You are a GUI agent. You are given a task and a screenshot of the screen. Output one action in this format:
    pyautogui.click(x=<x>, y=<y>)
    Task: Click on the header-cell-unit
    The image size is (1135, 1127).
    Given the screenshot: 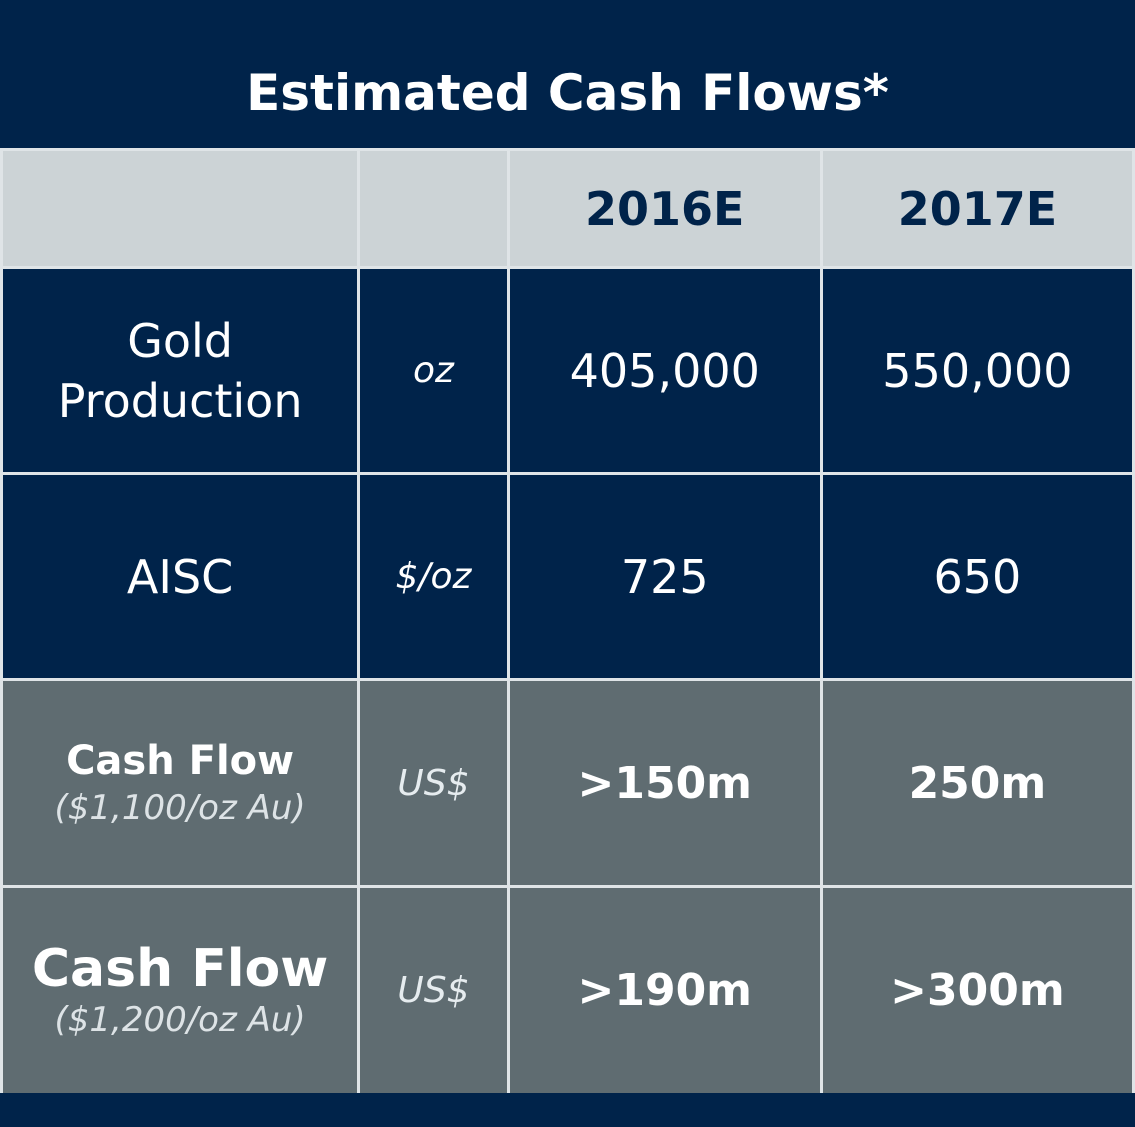 What is the action you would take?
    pyautogui.click(x=433, y=208)
    